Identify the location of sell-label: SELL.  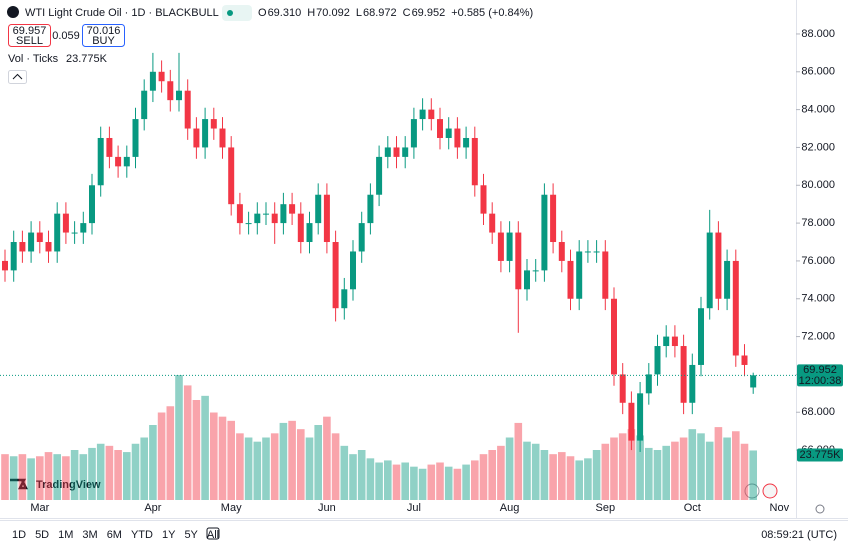
(29, 41).